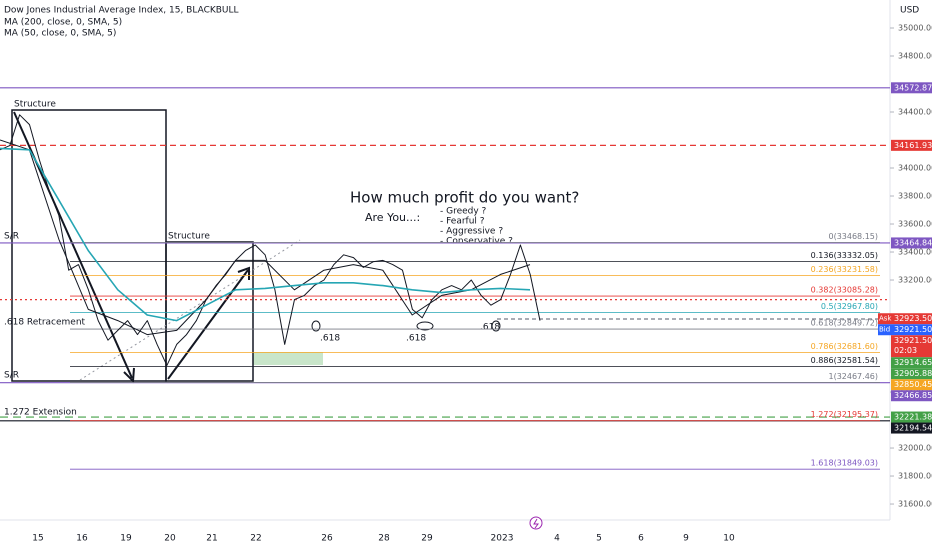 The width and height of the screenshot is (932, 550). I want to click on option: - Aggressive ?, so click(471, 232).